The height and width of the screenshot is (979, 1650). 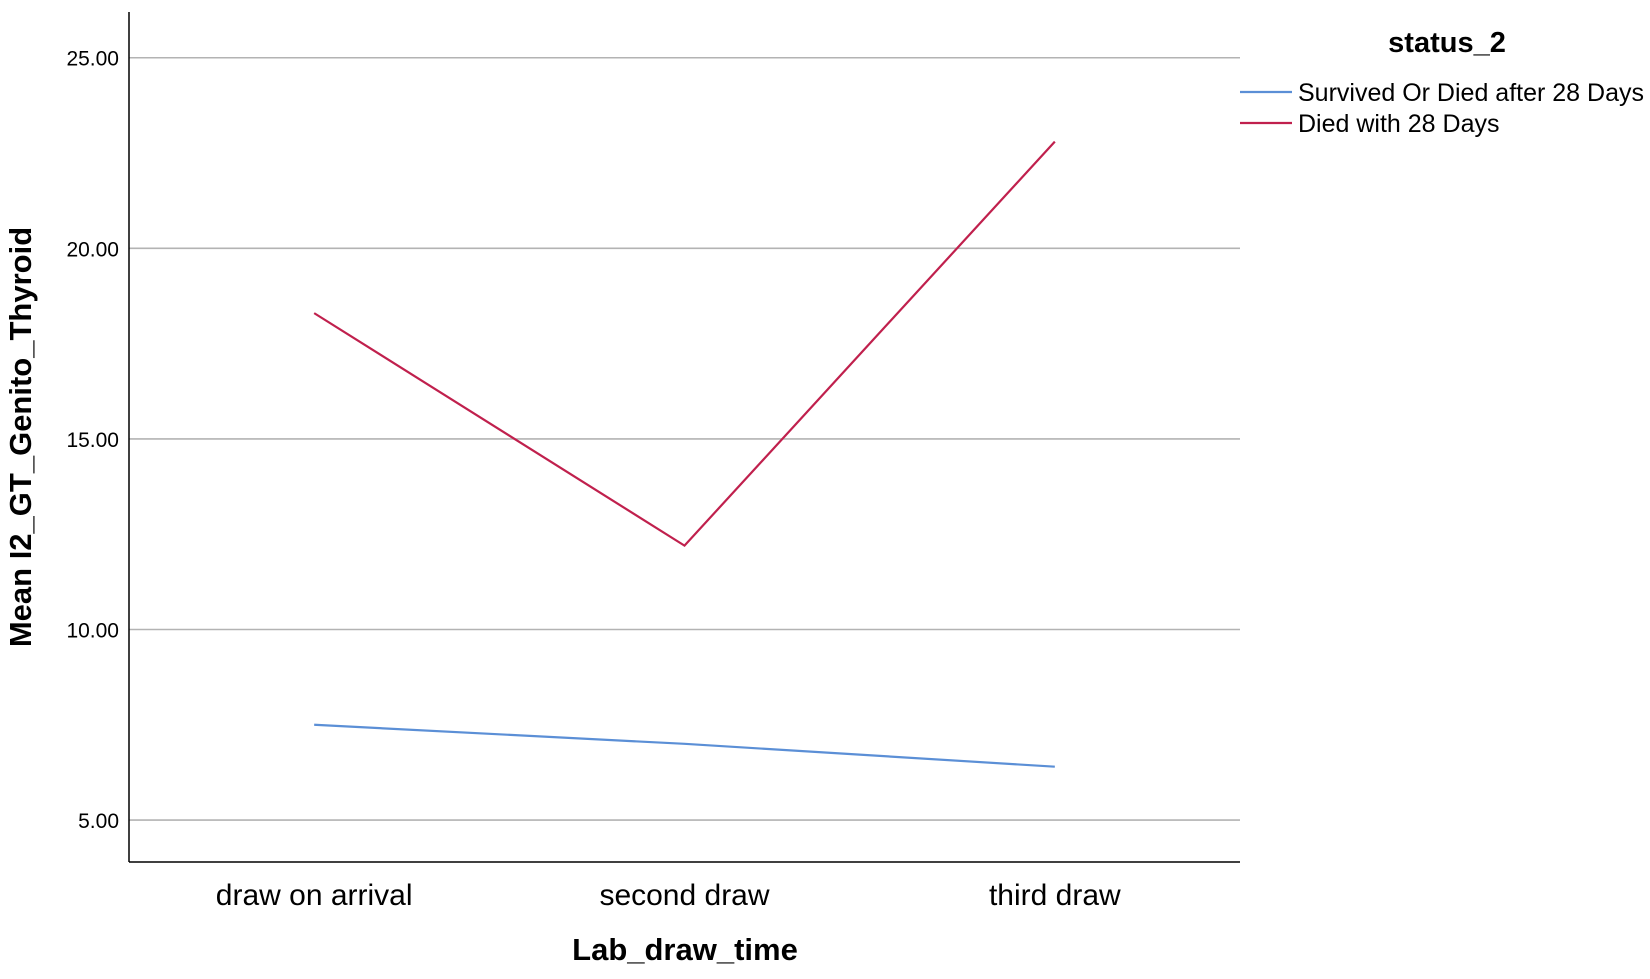 What do you see at coordinates (685, 949) in the screenshot?
I see `x-axis-title: Lab_draw_time` at bounding box center [685, 949].